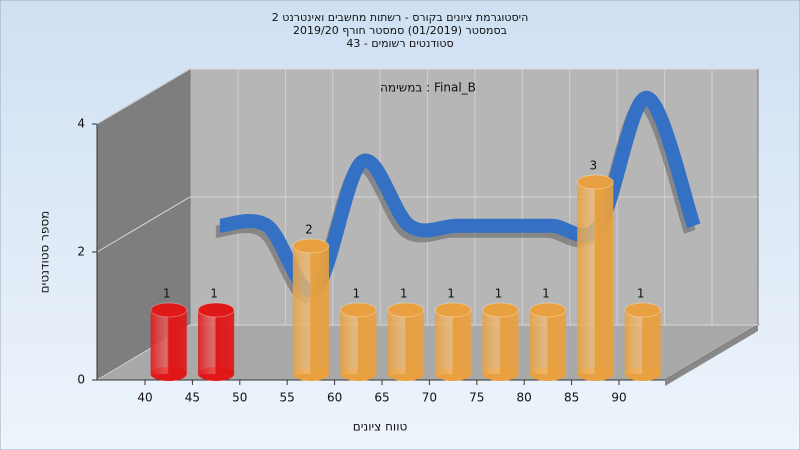 The width and height of the screenshot is (800, 450). Describe the element at coordinates (571, 398) in the screenshot. I see `x-tick-label: 85` at that location.